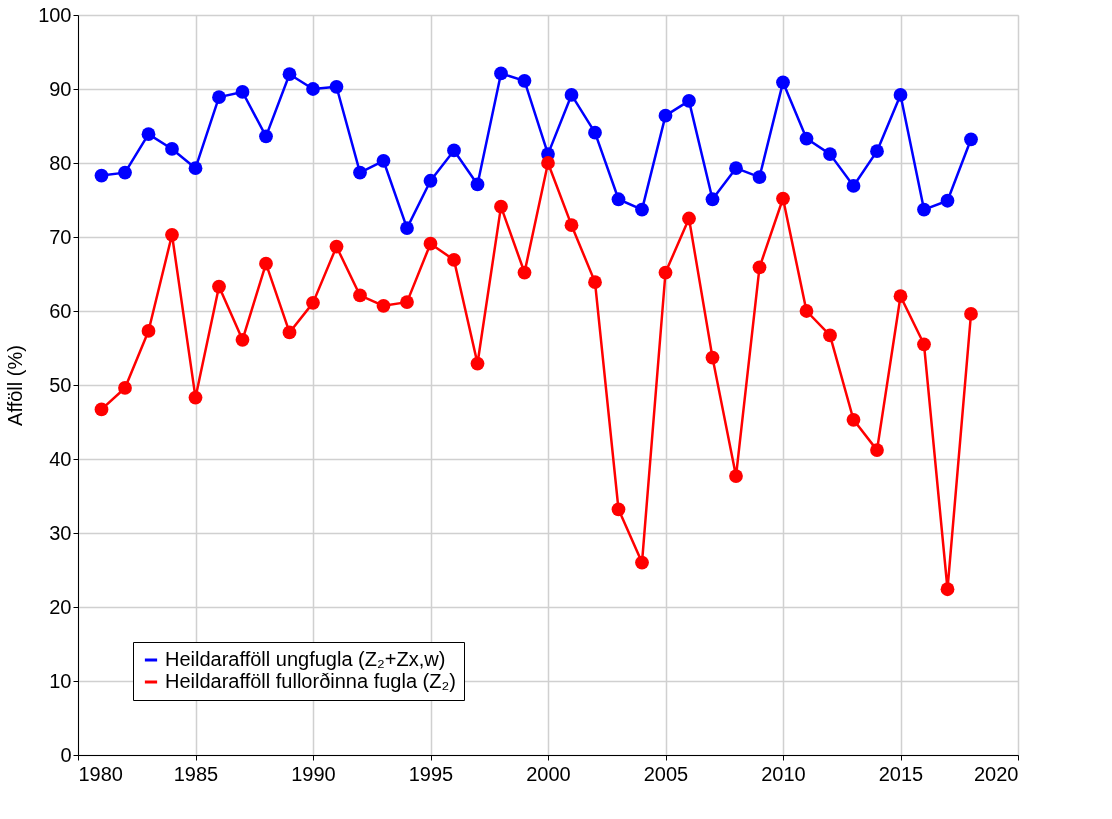 This screenshot has height=819, width=1112. I want to click on x-tick-label: 1985, so click(196, 773).